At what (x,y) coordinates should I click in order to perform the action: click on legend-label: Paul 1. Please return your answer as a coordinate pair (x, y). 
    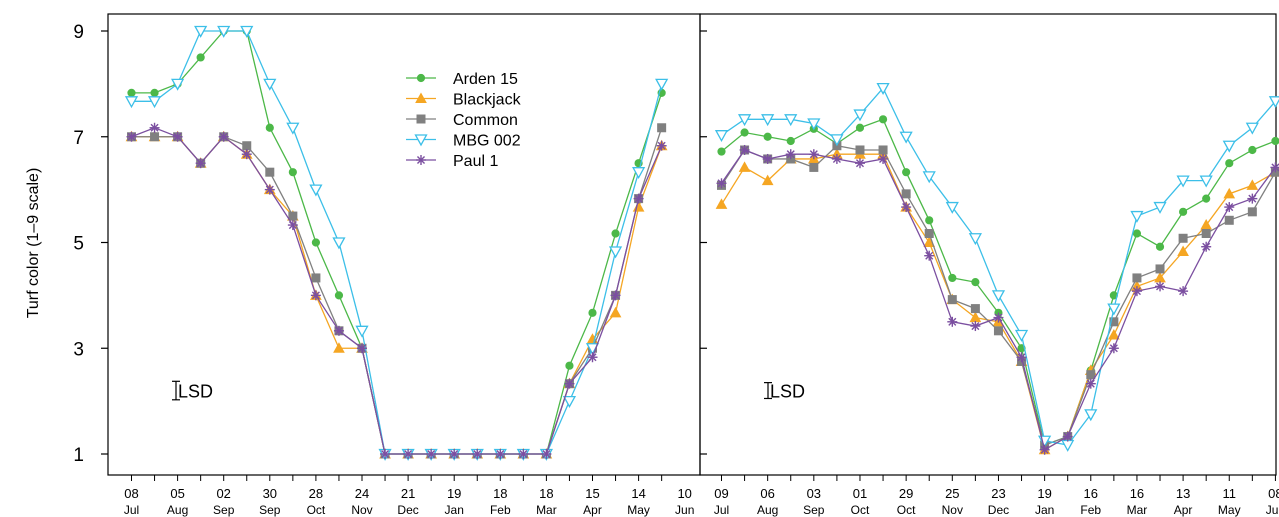
    Looking at the image, I should click on (475, 161).